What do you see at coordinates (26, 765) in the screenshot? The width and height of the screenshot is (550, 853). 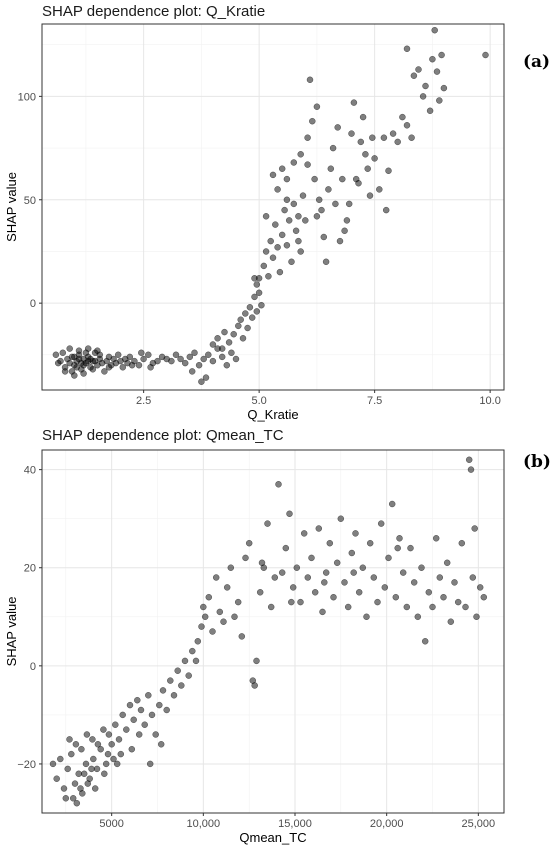 I see `y-tick-label: −20` at bounding box center [26, 765].